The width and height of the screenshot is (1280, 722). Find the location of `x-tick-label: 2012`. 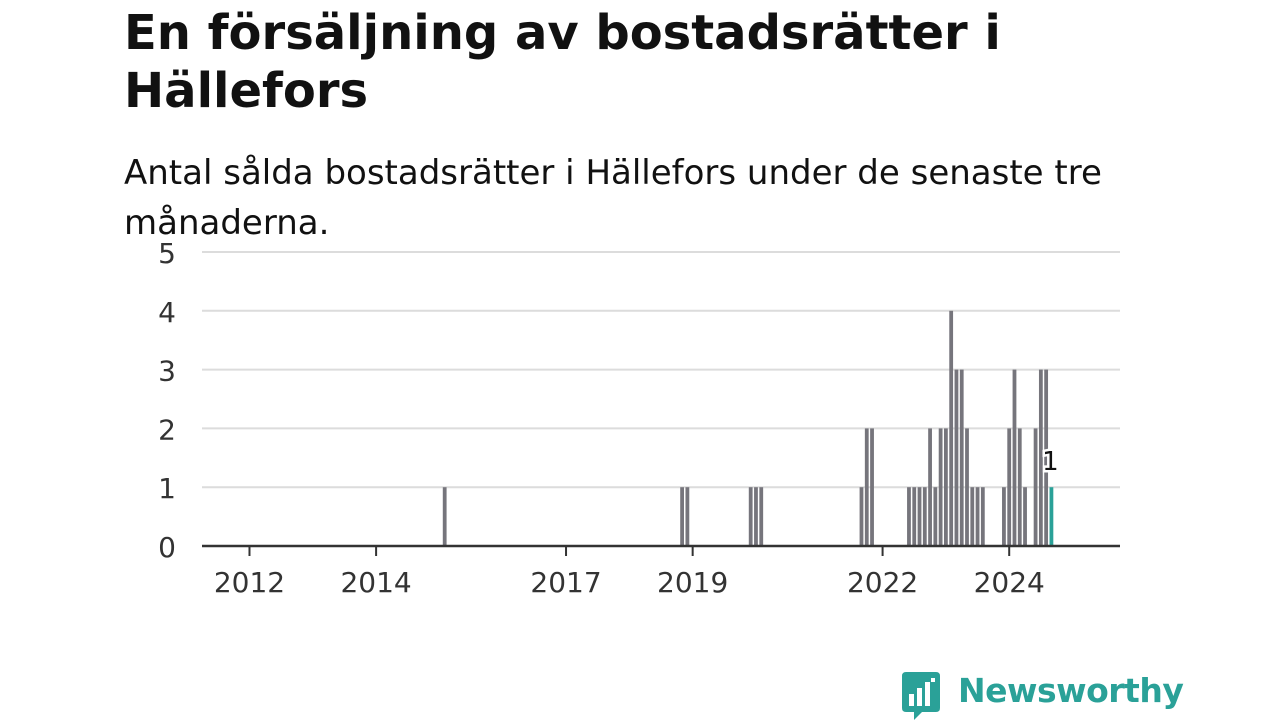

x-tick-label: 2012 is located at coordinates (249, 582).